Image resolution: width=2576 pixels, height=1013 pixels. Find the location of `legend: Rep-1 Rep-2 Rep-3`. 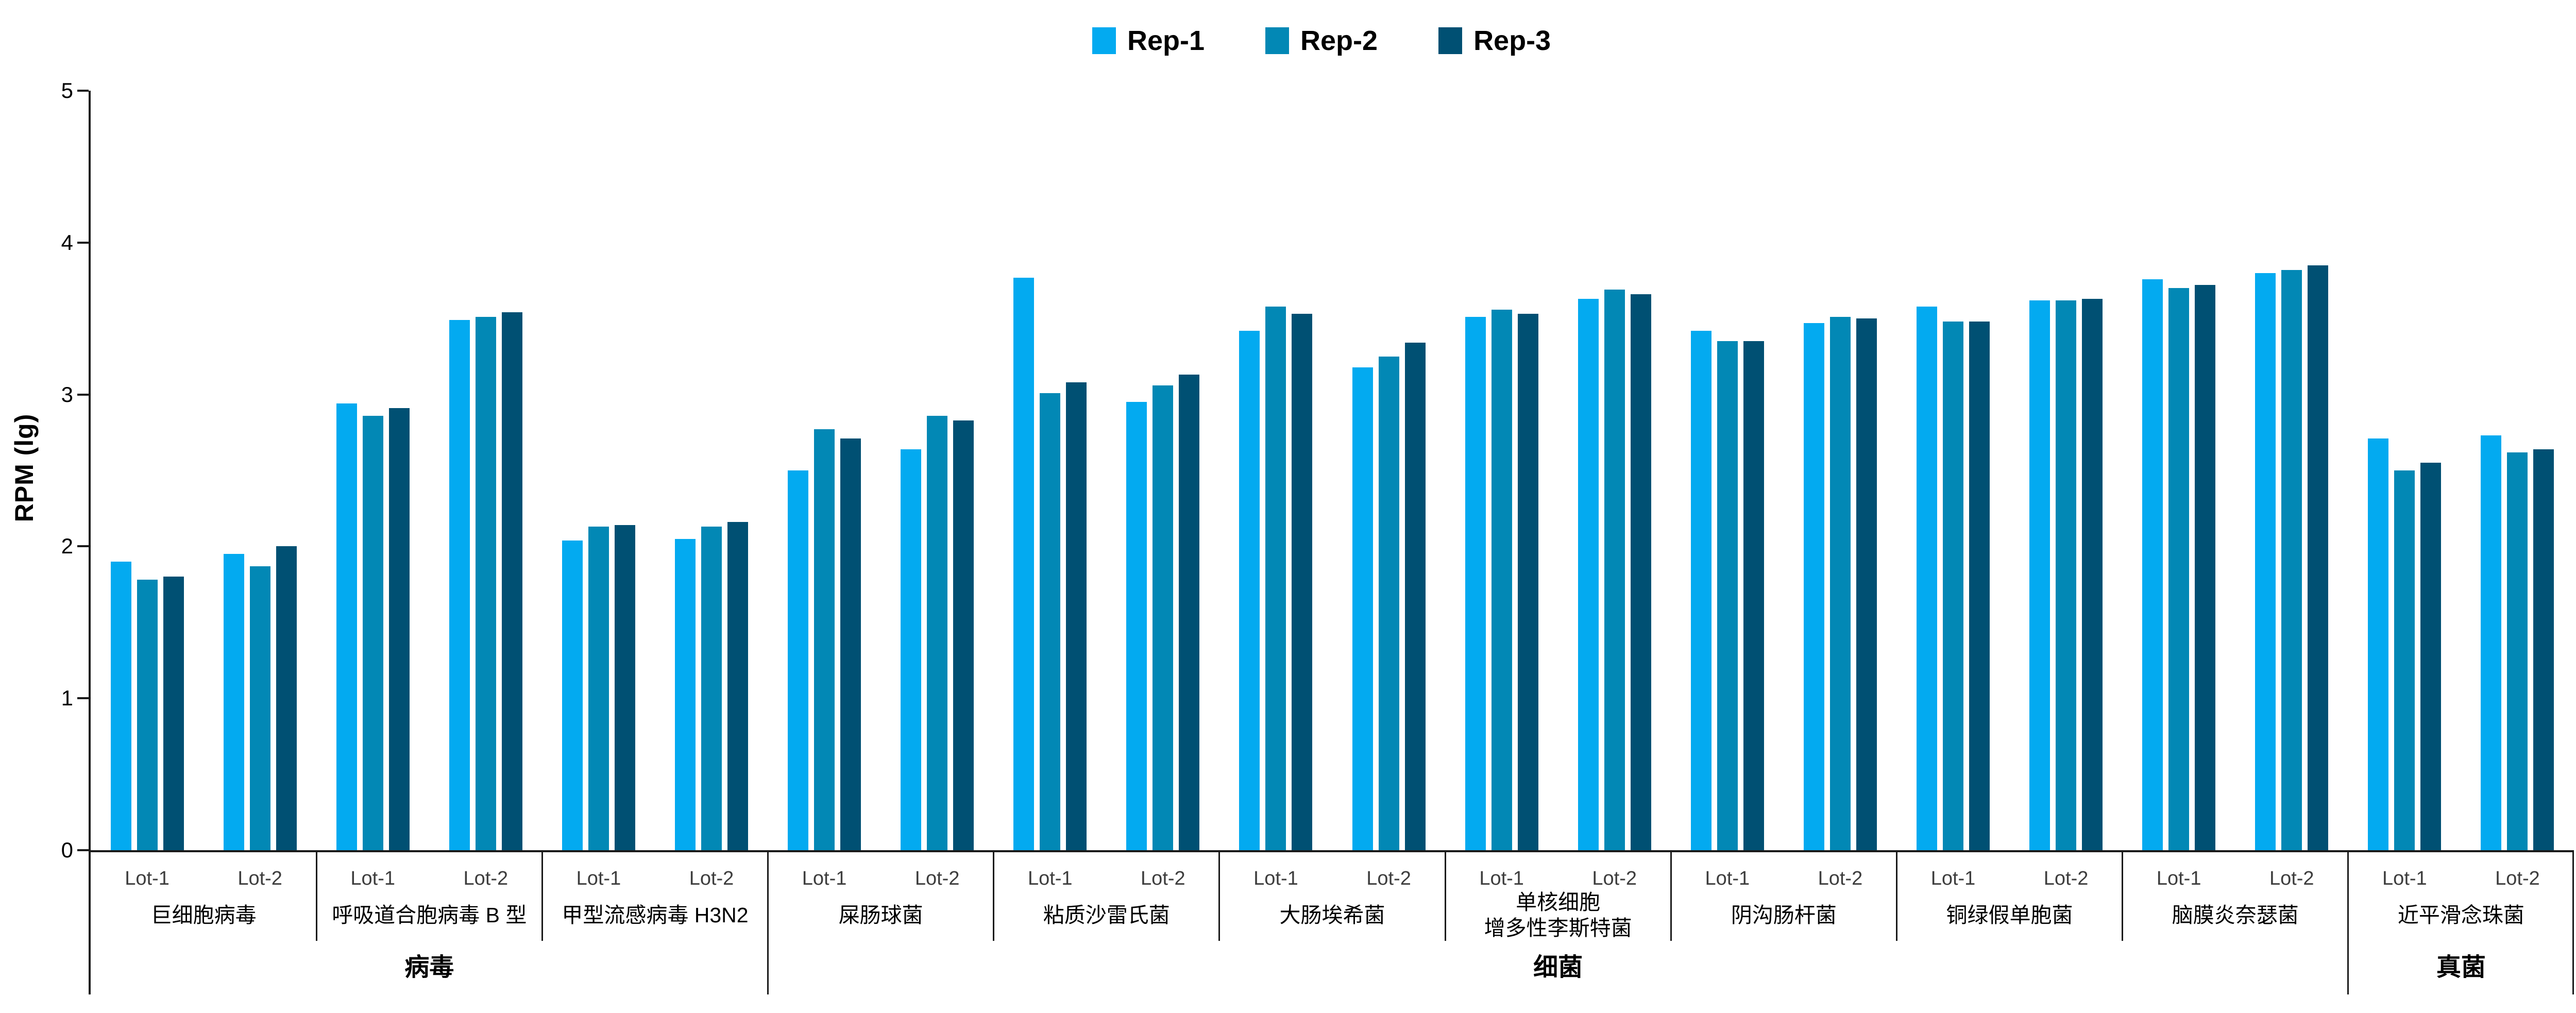

legend: Rep-1 Rep-2 Rep-3 is located at coordinates (1321, 41).